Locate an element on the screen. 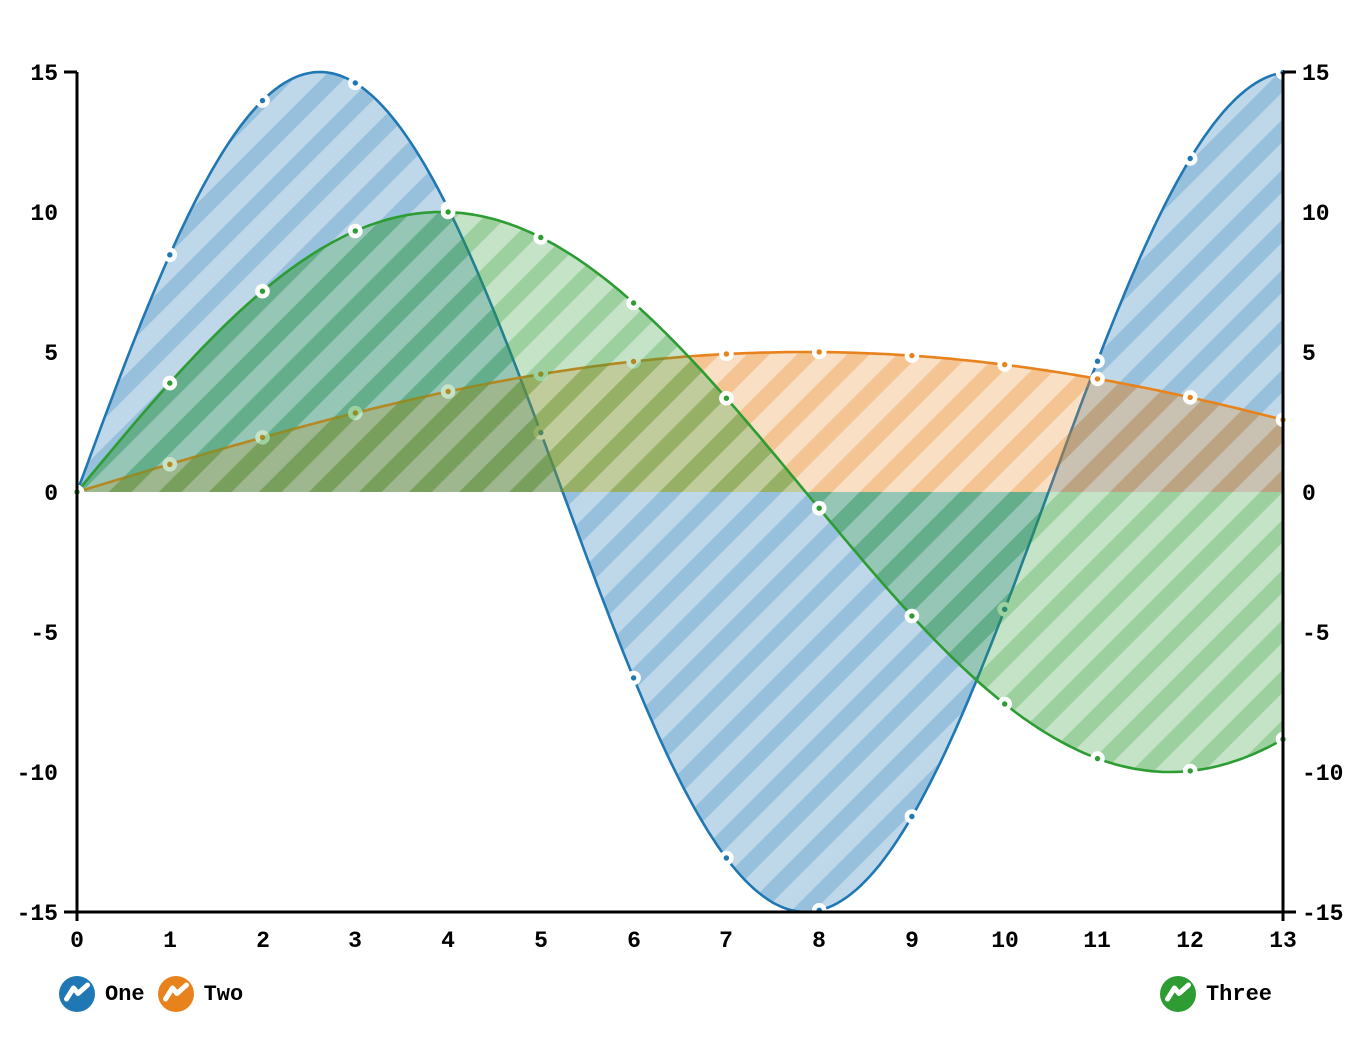 The width and height of the screenshot is (1358, 1038). legend-label-three: Three is located at coordinates (1238, 994).